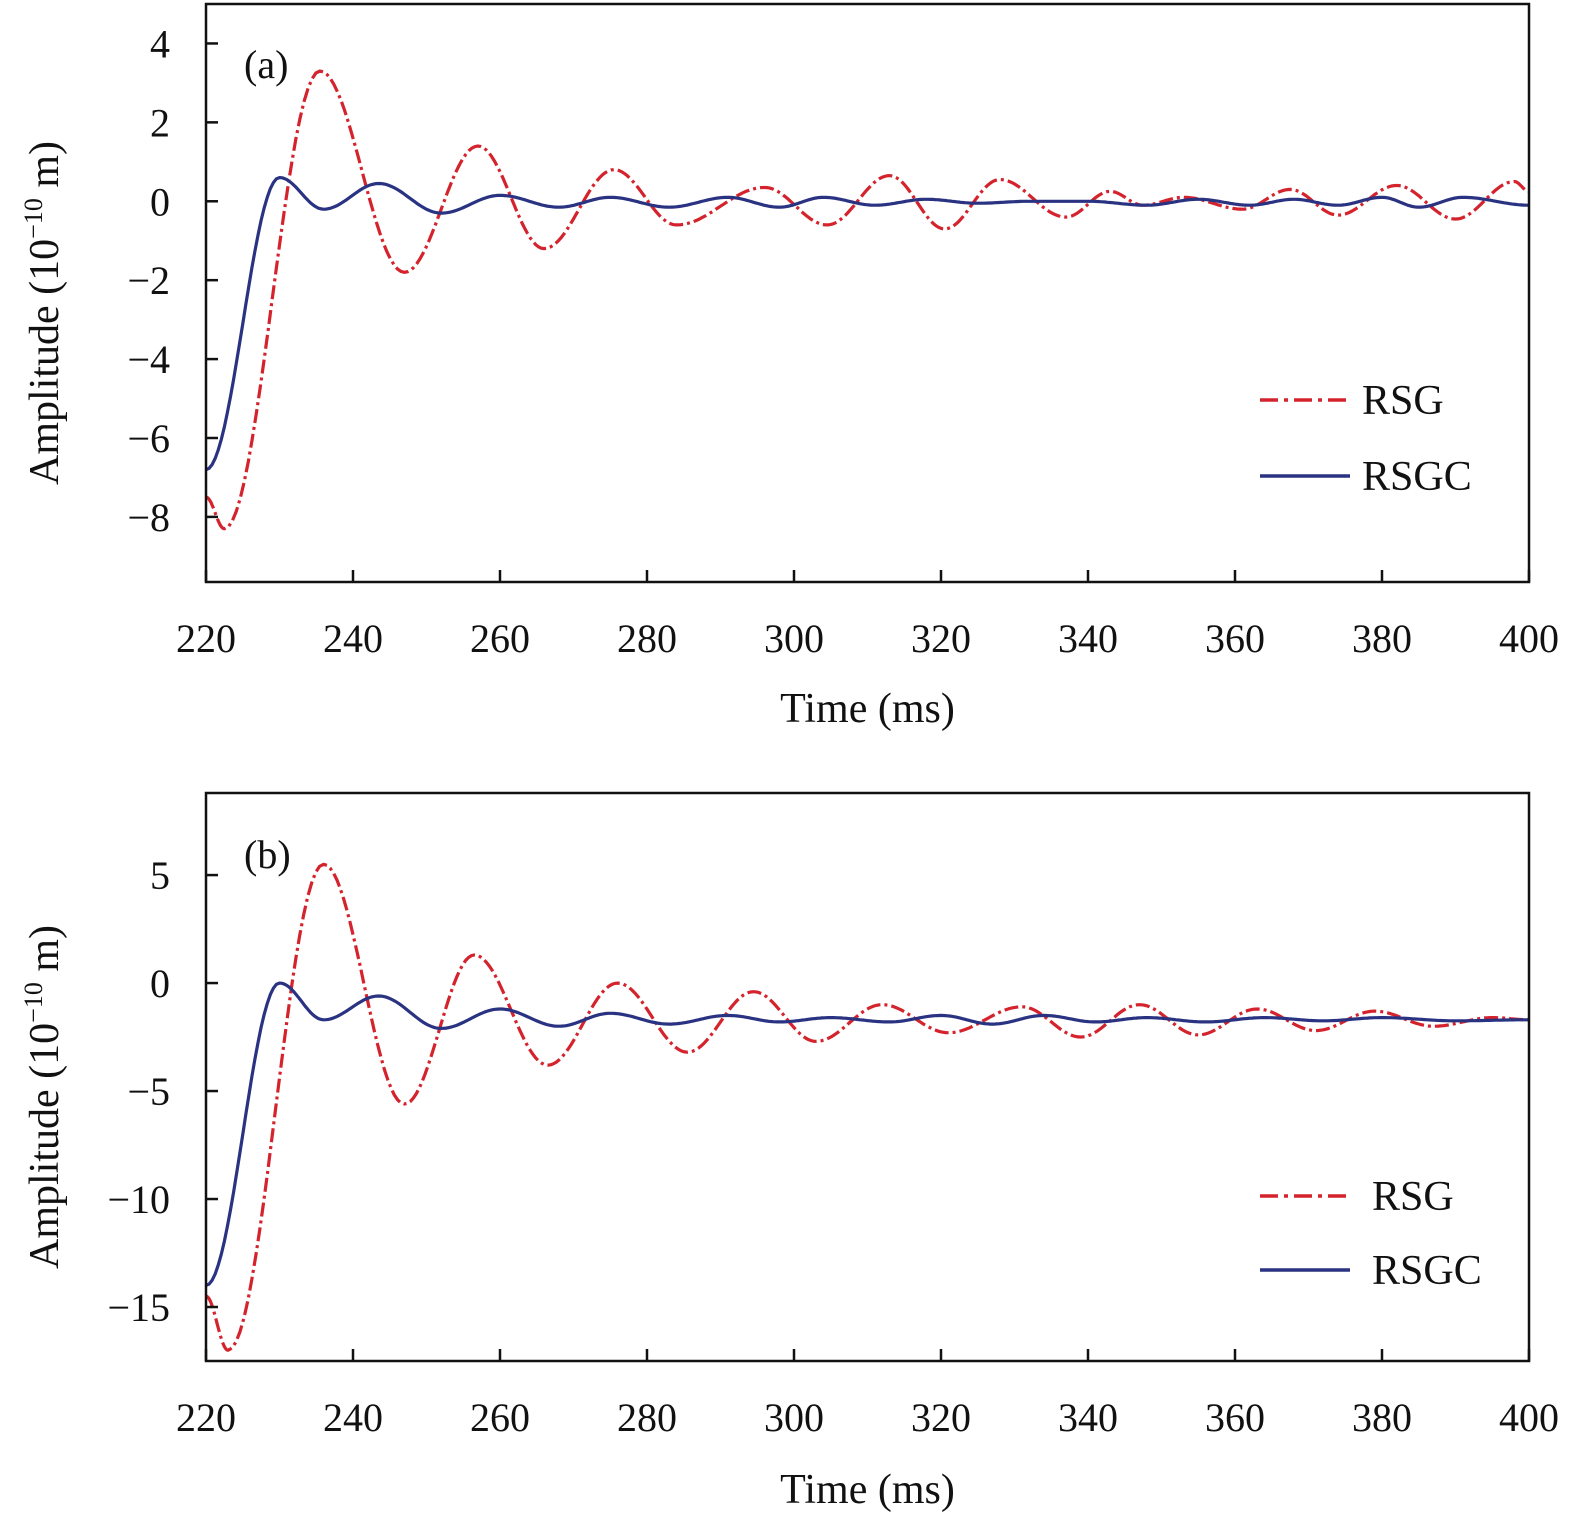  Describe the element at coordinates (160, 43) in the screenshot. I see `y-tick-label: 4` at that location.